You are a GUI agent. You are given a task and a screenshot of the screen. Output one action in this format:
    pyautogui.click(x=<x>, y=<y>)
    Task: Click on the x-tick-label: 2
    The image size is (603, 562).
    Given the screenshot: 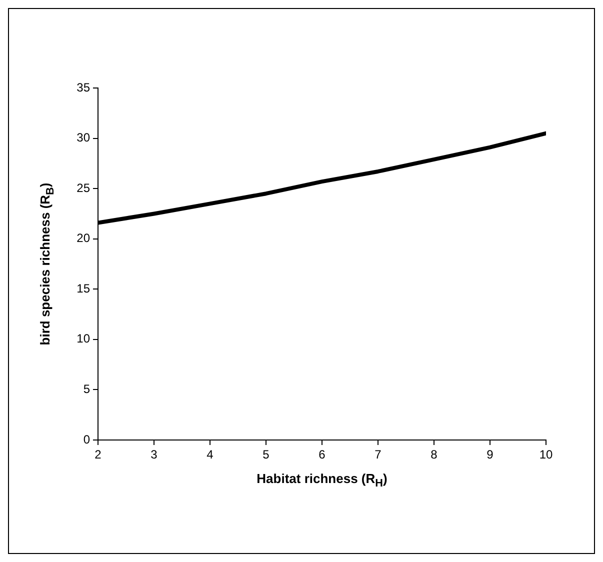 What is the action you would take?
    pyautogui.click(x=98, y=455)
    